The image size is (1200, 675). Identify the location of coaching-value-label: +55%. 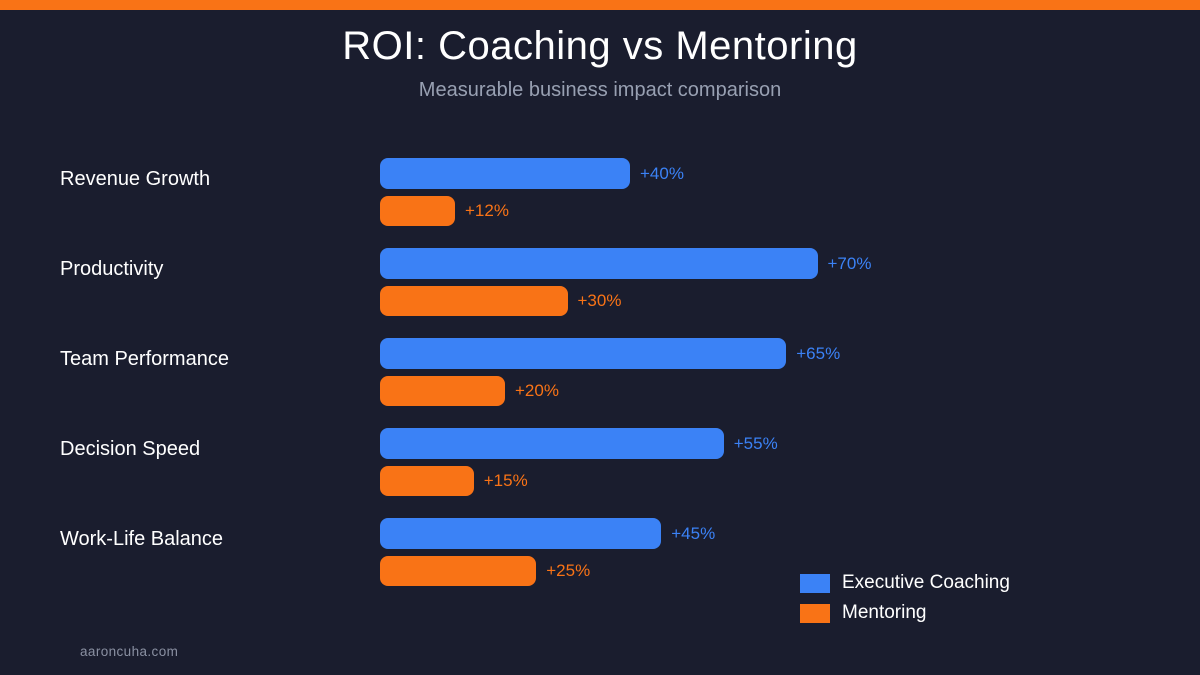
(755, 443).